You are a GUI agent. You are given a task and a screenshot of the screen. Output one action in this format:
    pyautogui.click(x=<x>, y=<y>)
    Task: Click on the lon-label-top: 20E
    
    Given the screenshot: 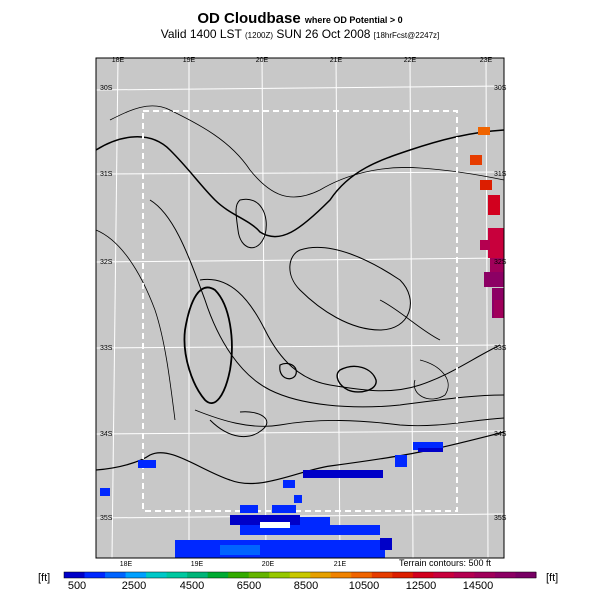 What is the action you would take?
    pyautogui.click(x=262, y=60)
    